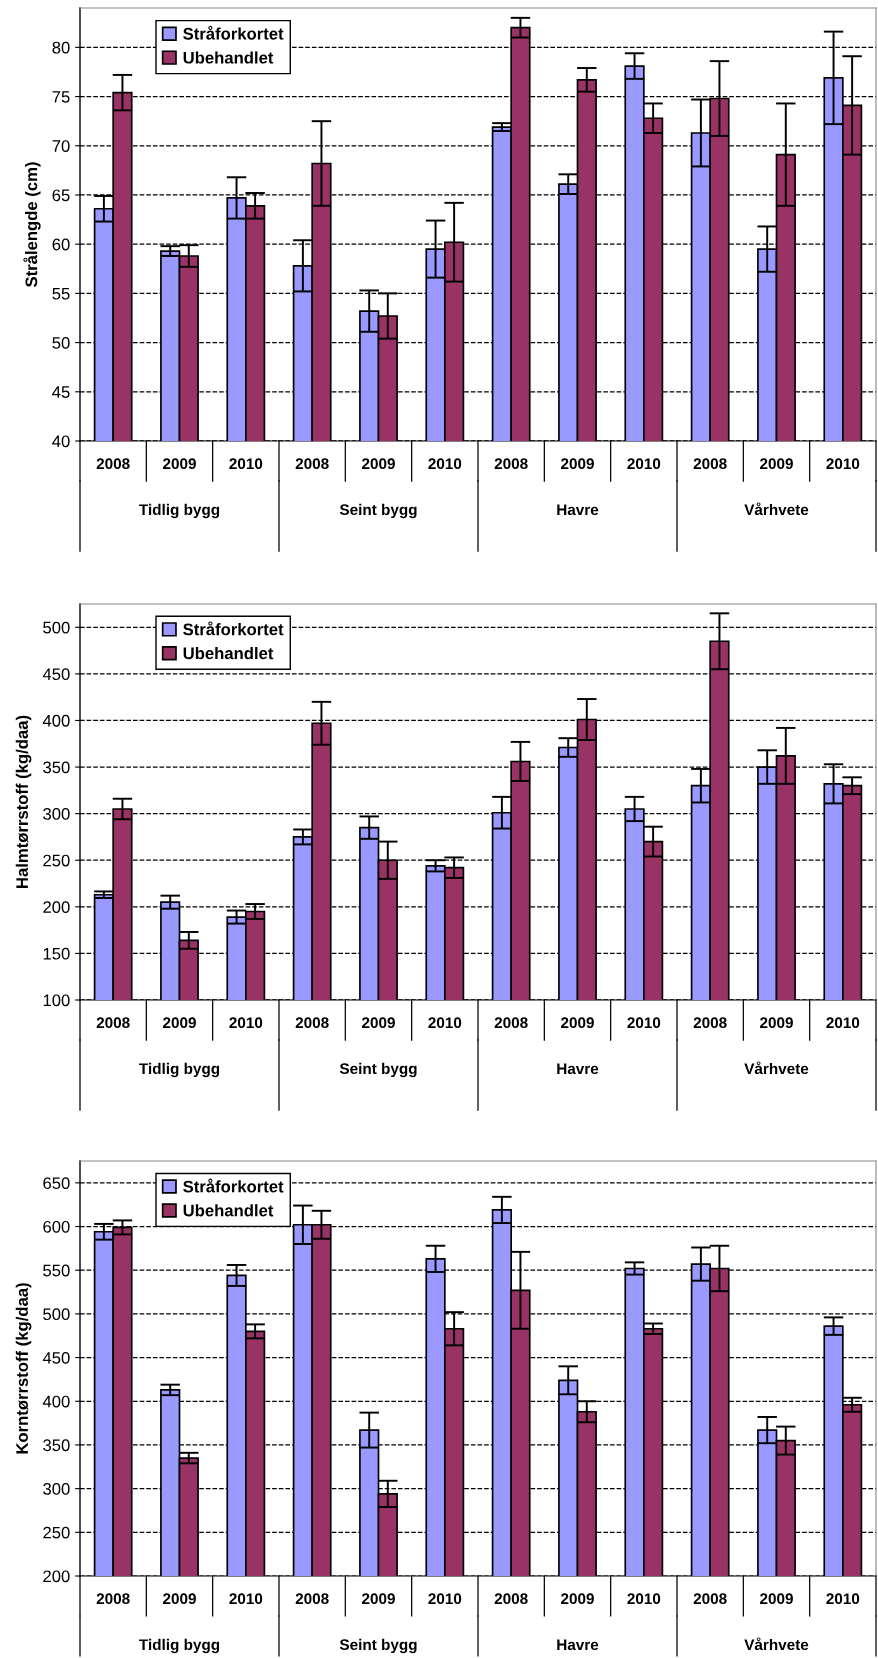 The image size is (878, 1658). I want to click on y-tick-label: 60, so click(61, 244).